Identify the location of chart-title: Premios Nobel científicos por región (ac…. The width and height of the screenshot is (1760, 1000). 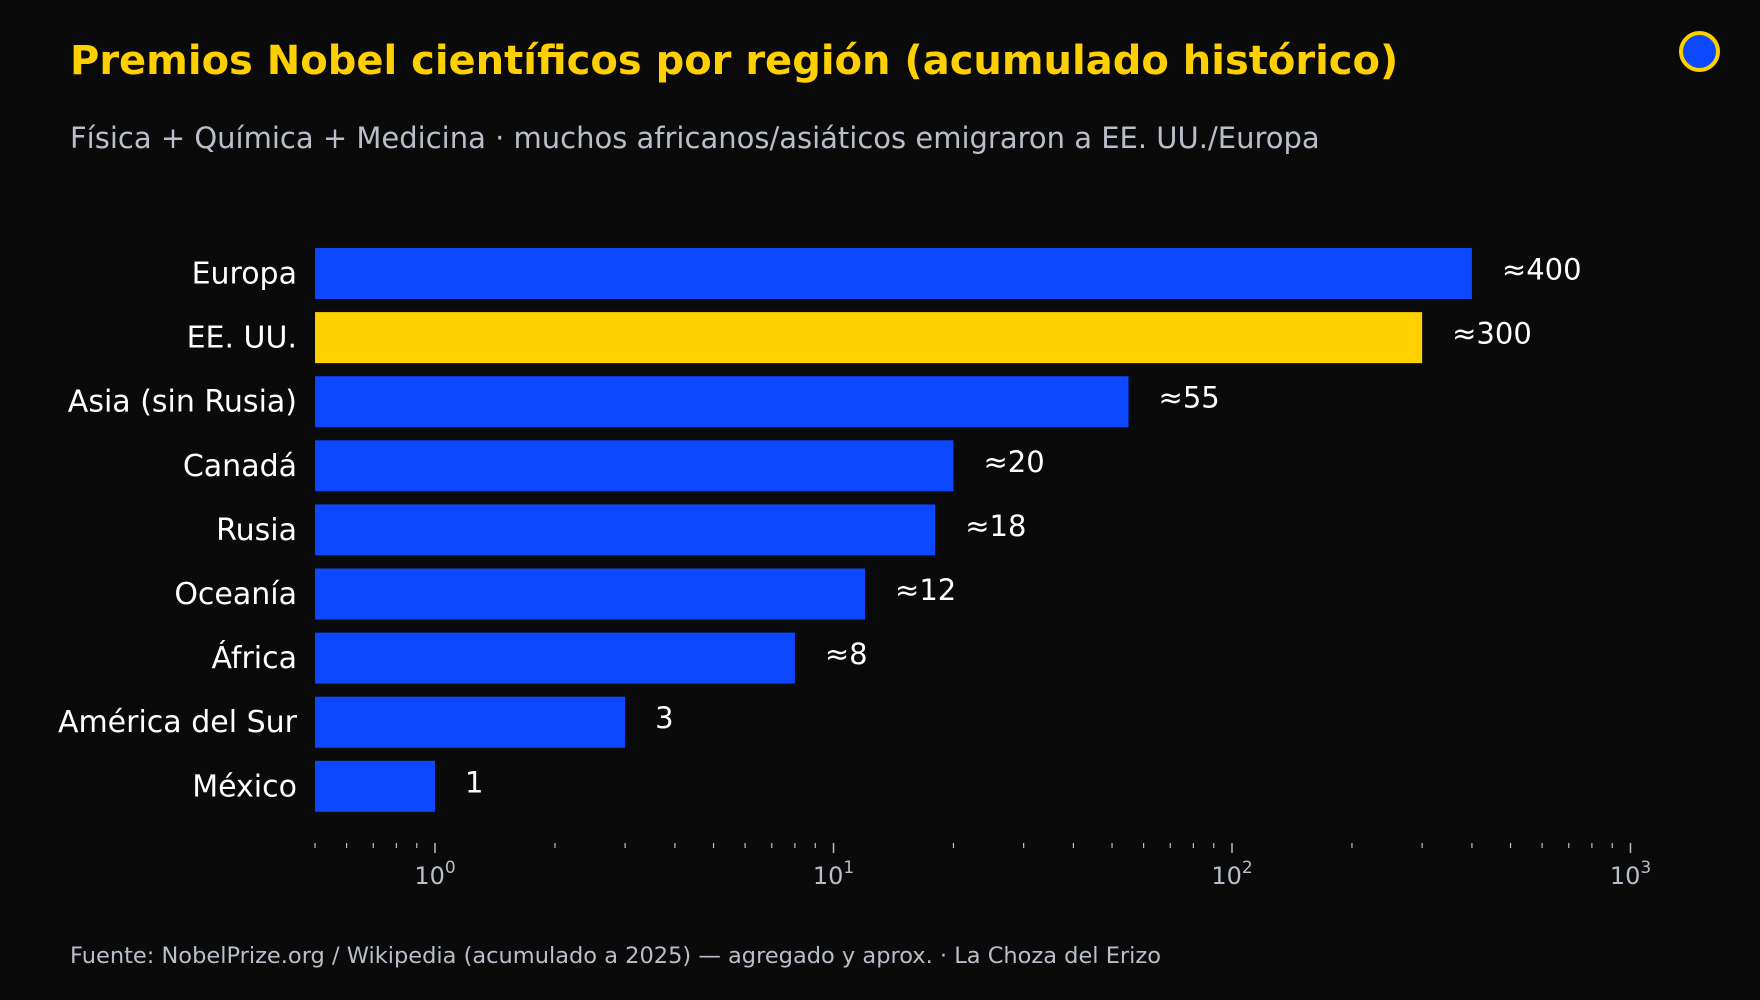
(734, 61).